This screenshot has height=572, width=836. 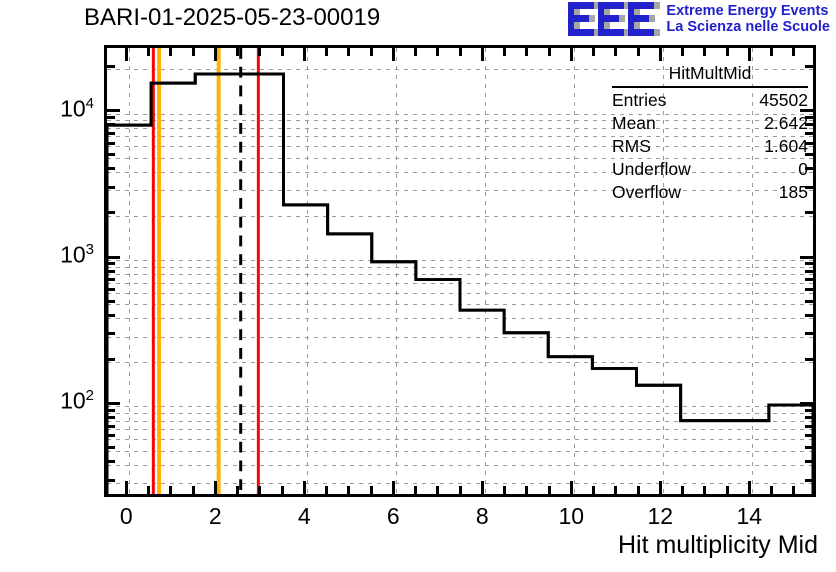 I want to click on x-axis-tick-label: 0, so click(x=126, y=516).